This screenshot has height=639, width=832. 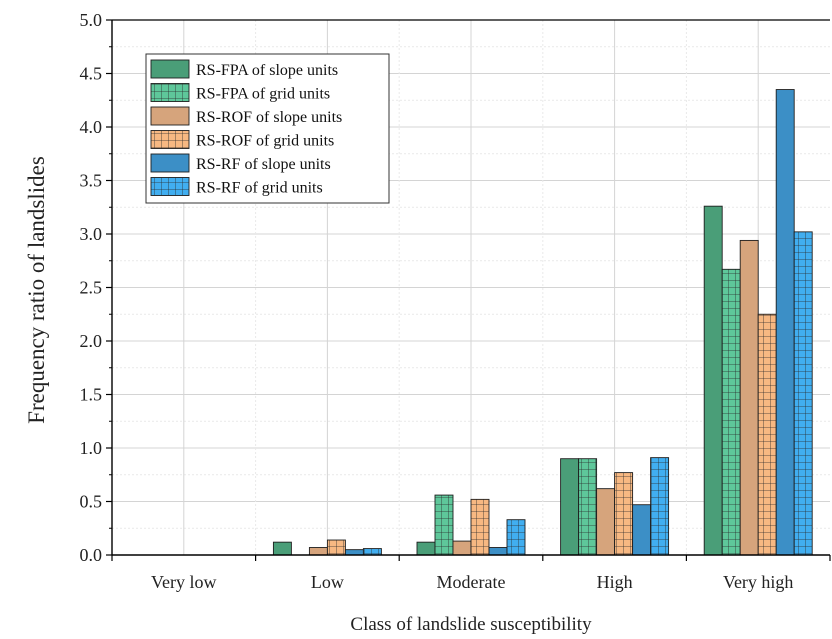 I want to click on legend-entry-label: RS-FPA of slope units, so click(x=267, y=70).